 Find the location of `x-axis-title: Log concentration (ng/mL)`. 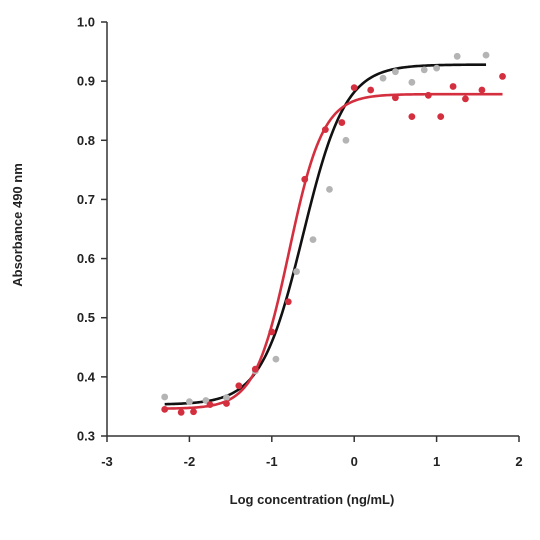

x-axis-title: Log concentration (ng/mL) is located at coordinates (312, 499).